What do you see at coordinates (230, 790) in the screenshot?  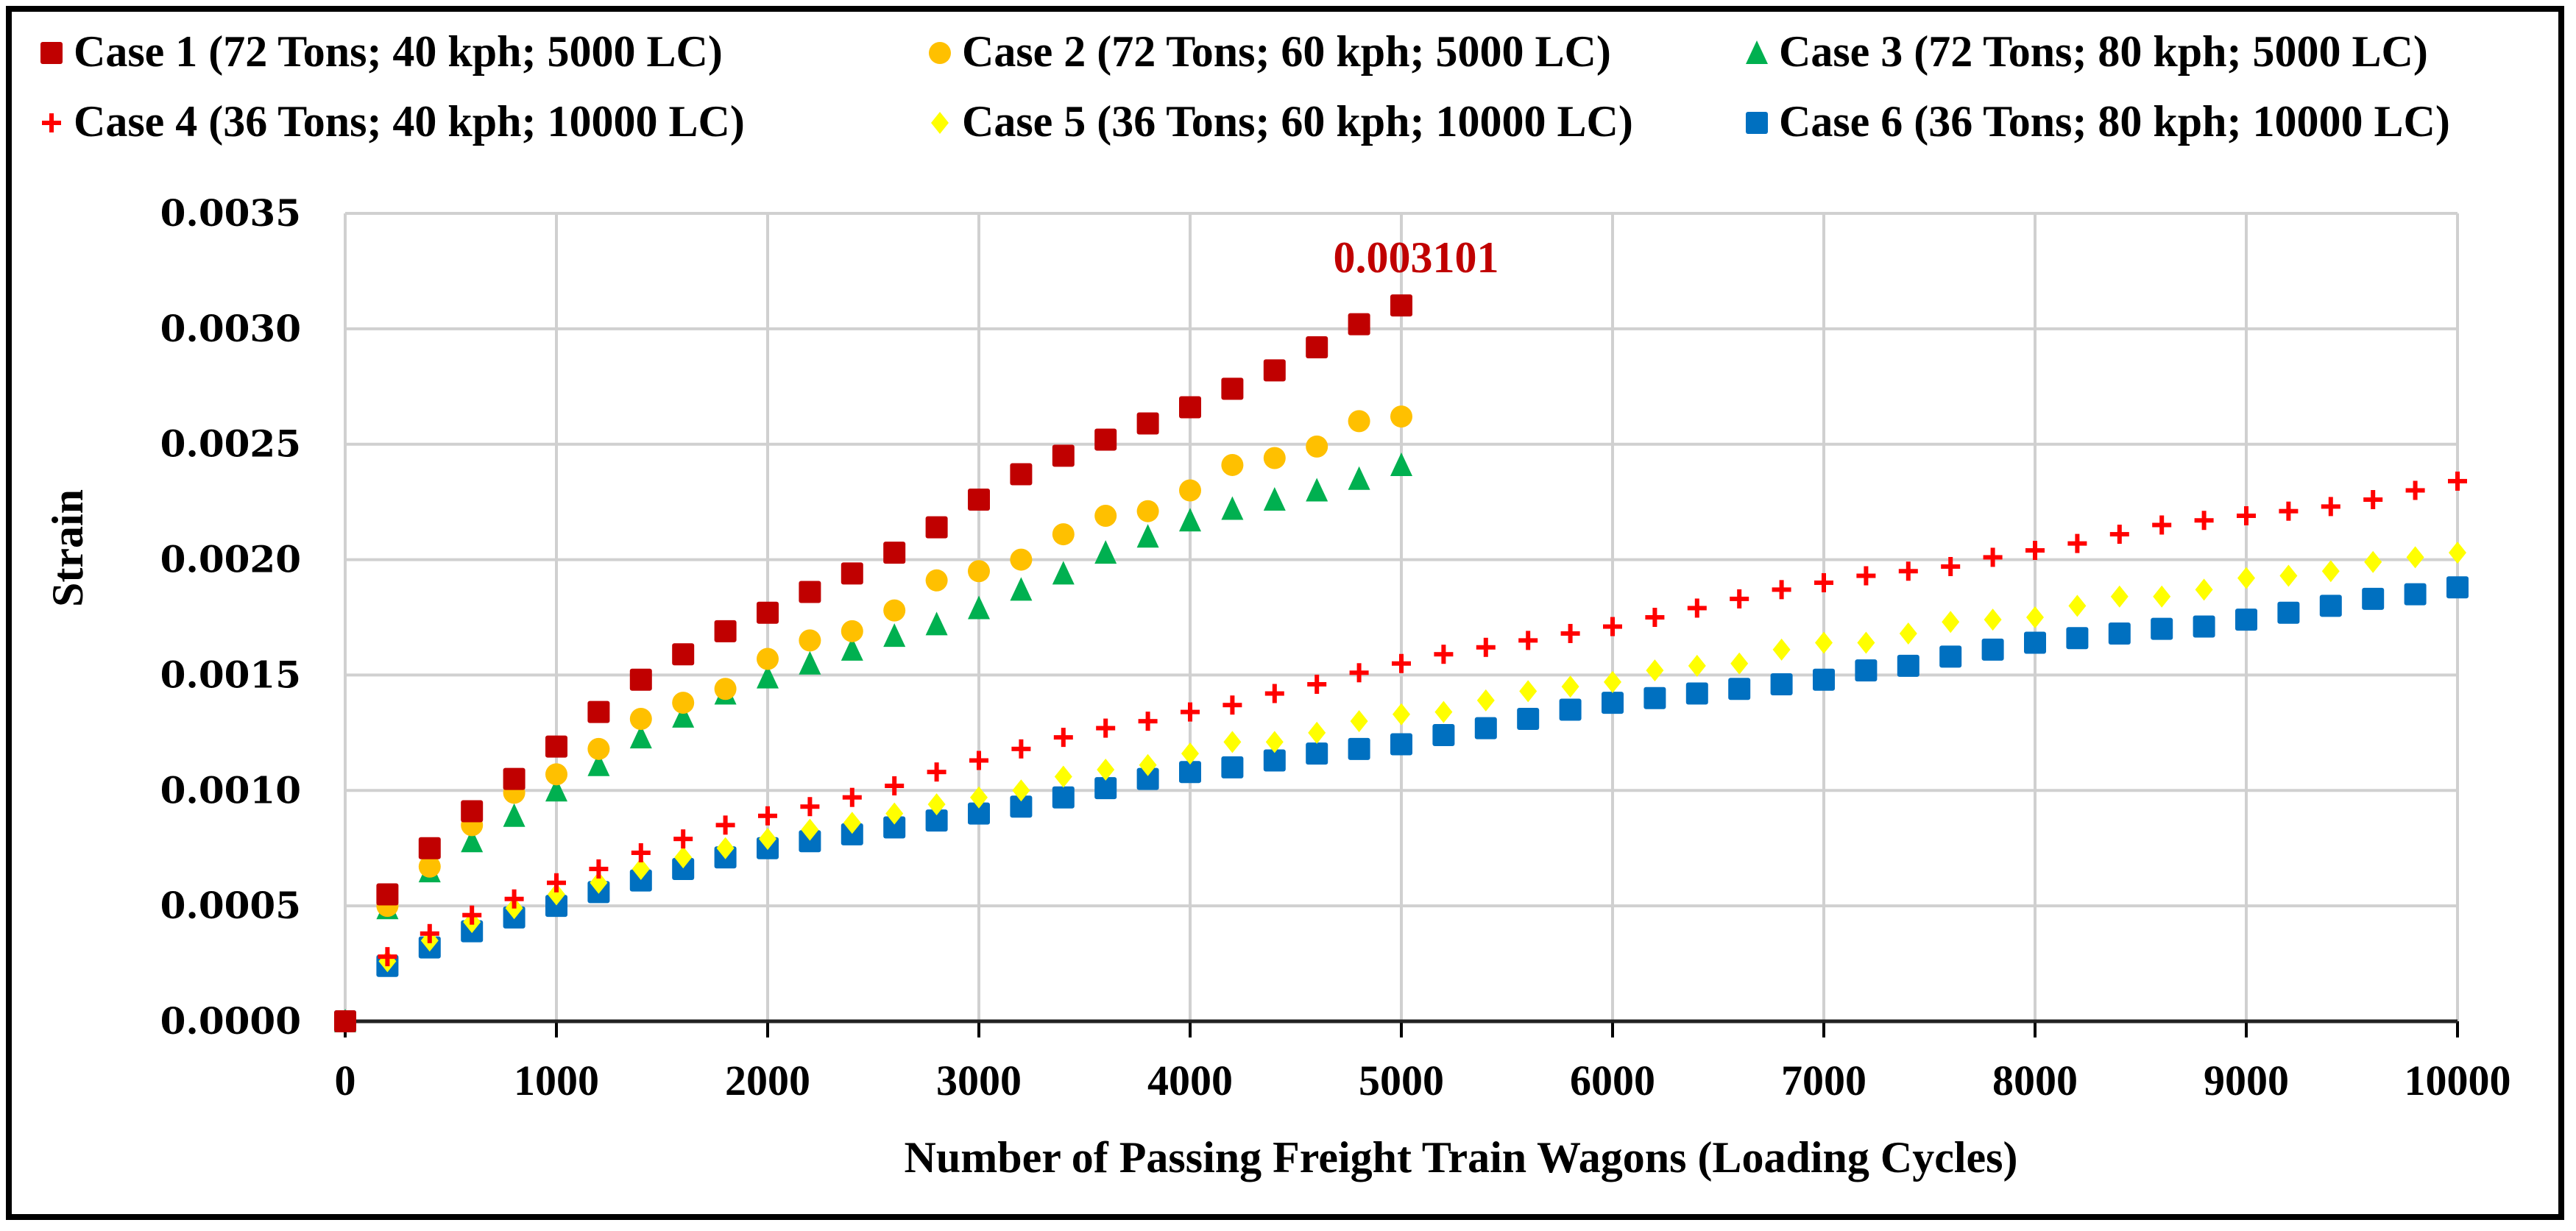 I see `y-tick-label: 0.0010` at bounding box center [230, 790].